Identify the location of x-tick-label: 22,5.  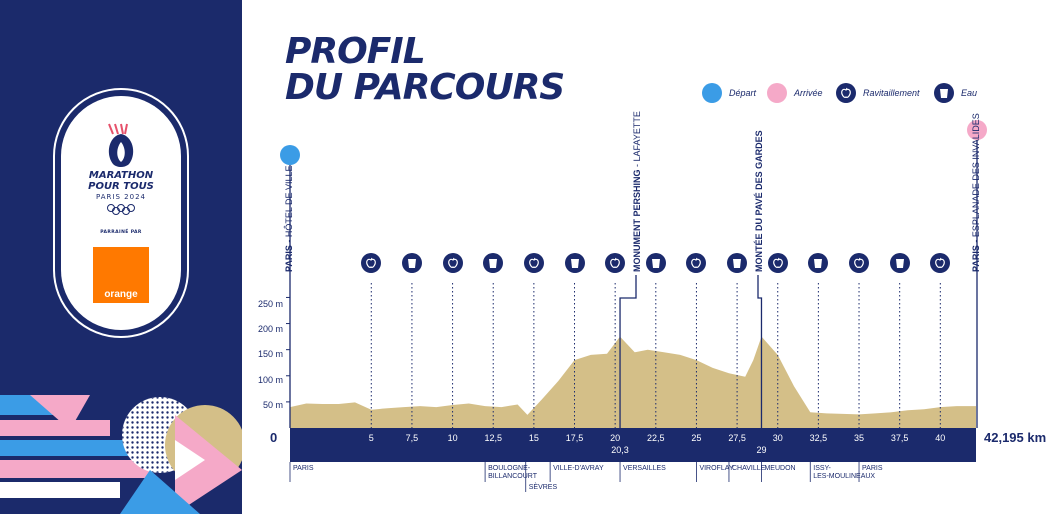
(656, 438).